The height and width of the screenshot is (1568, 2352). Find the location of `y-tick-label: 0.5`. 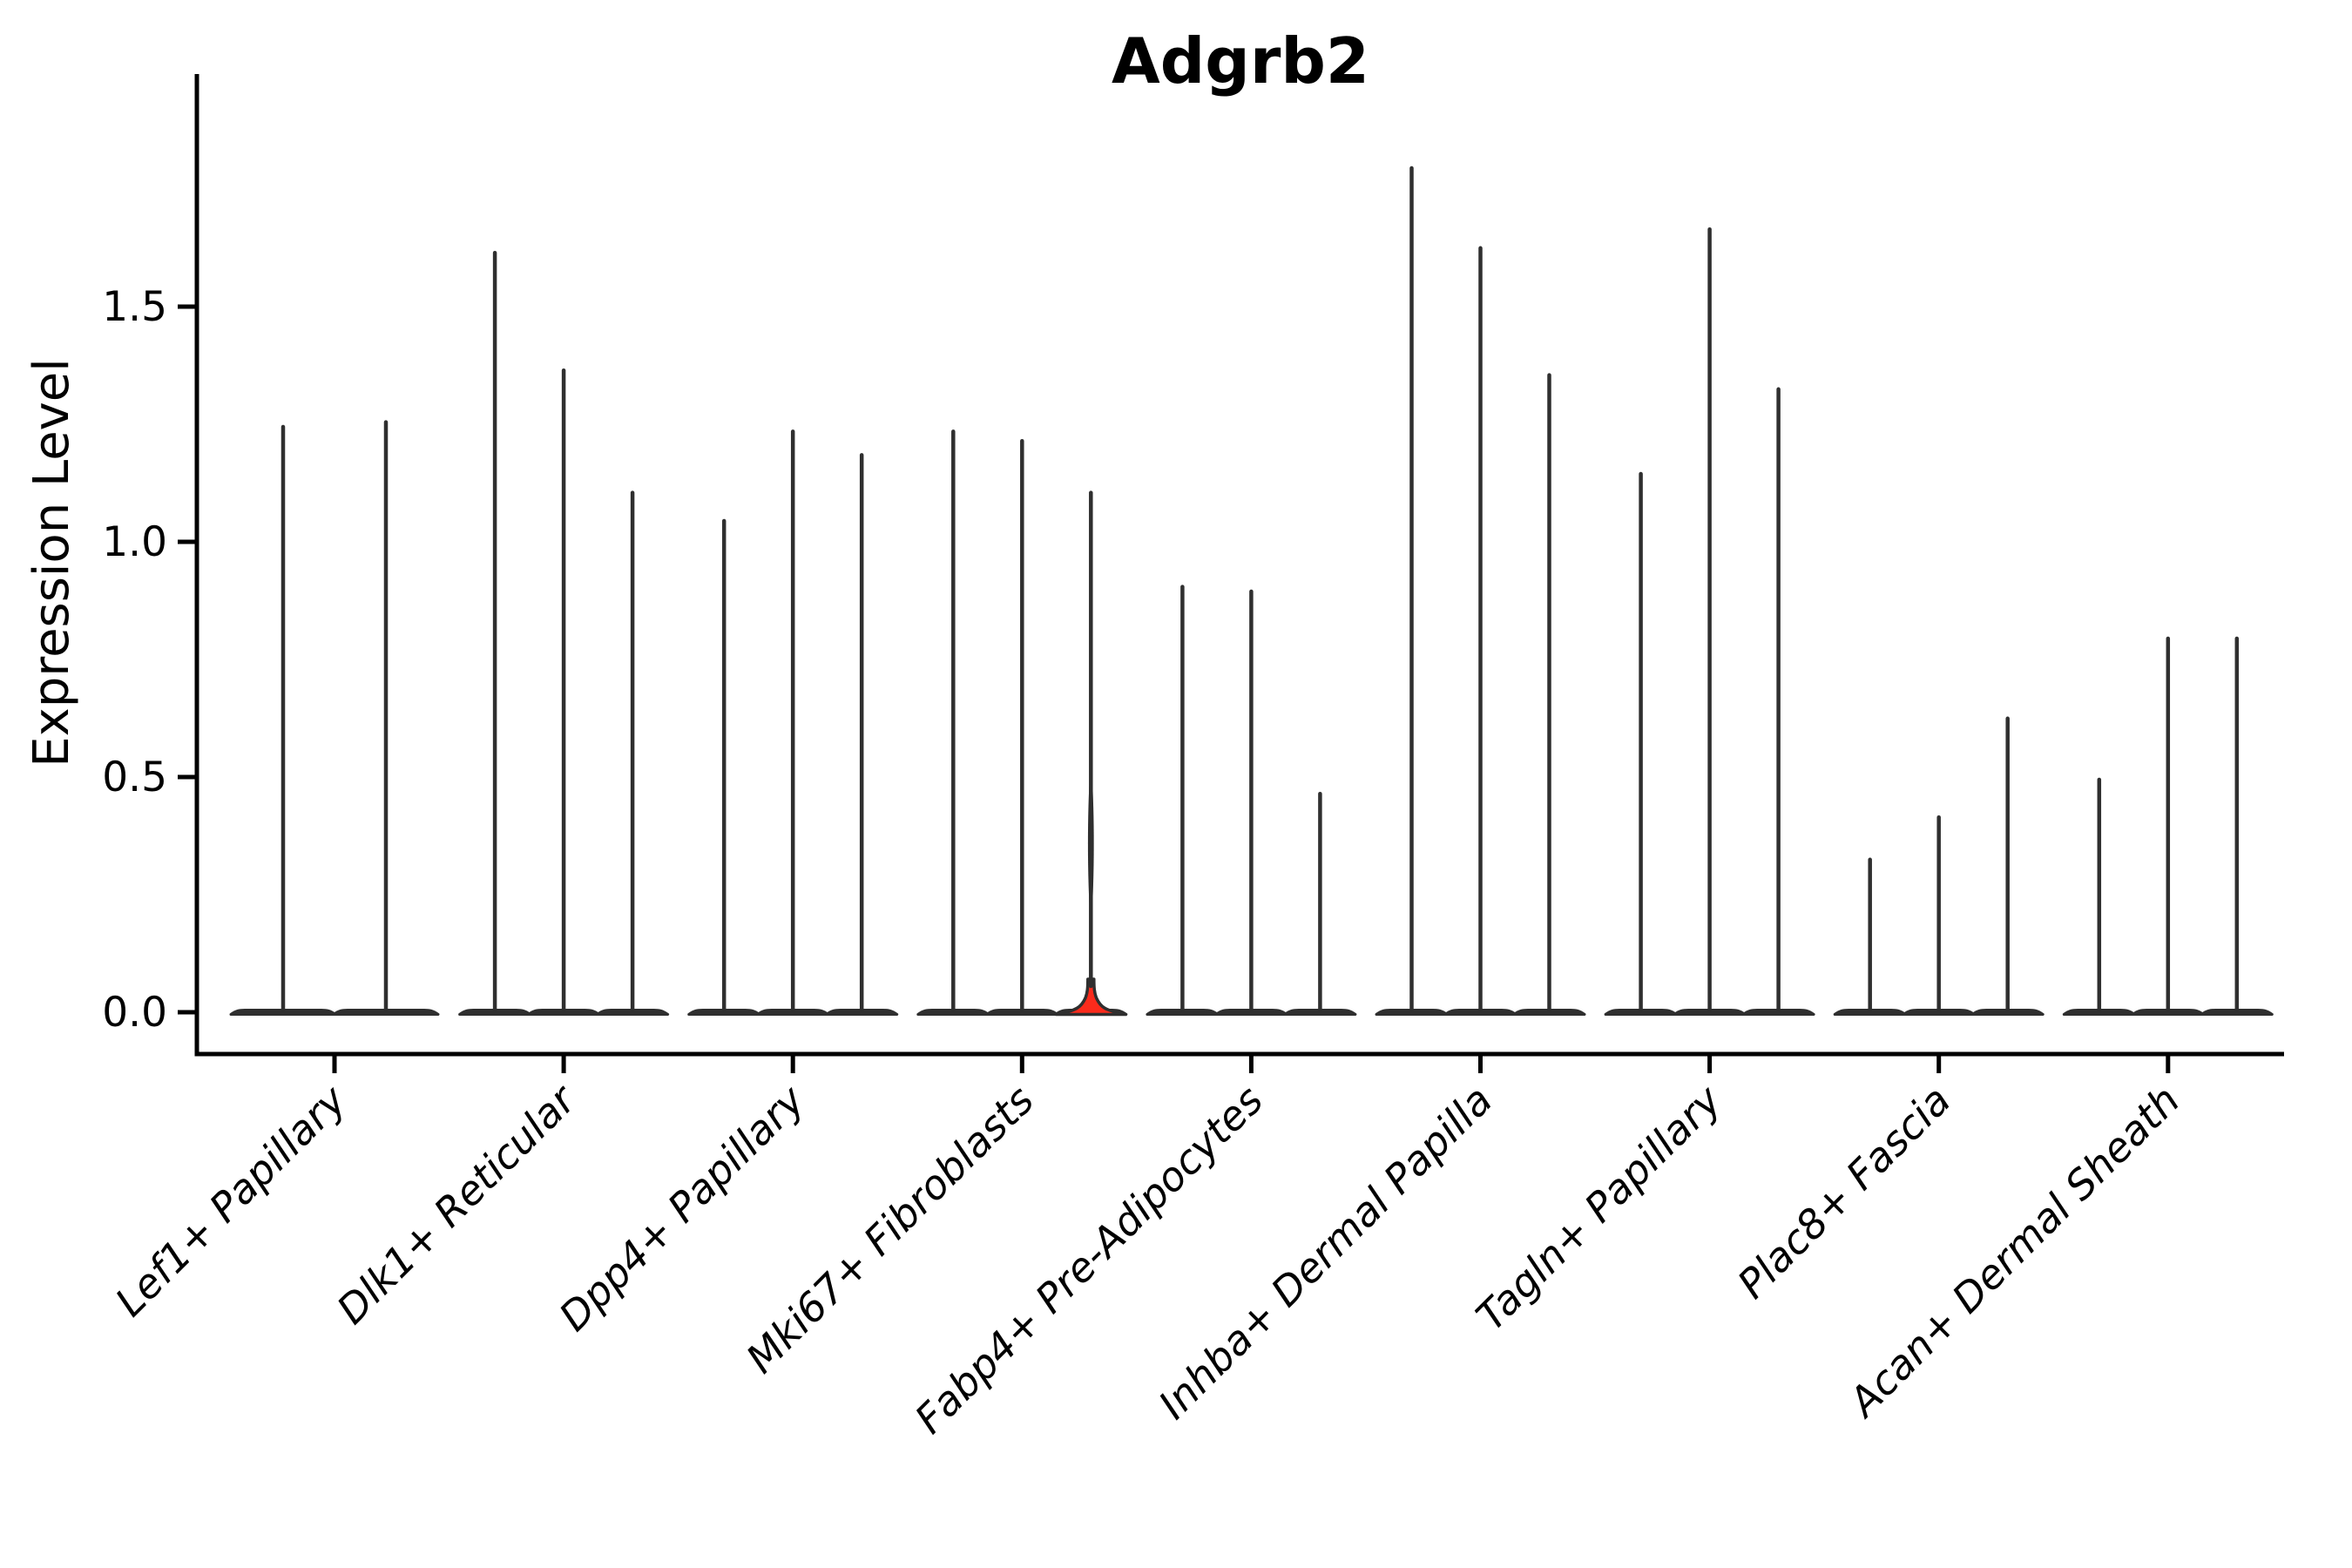

y-tick-label: 0.5 is located at coordinates (134, 777).